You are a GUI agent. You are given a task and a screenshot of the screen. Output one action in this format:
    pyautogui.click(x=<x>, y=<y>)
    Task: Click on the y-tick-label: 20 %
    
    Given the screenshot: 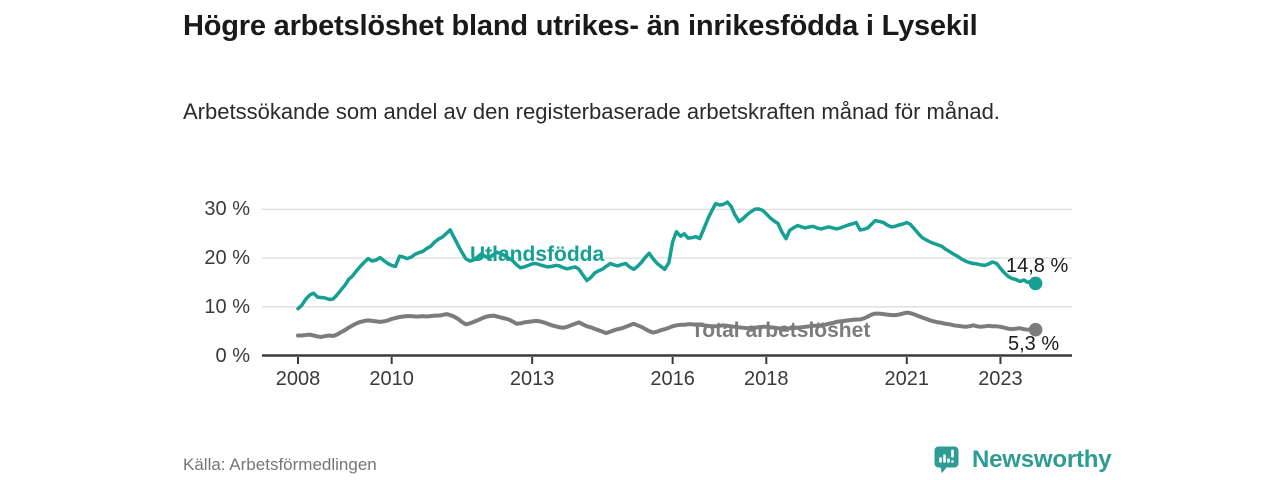 What is the action you would take?
    pyautogui.click(x=227, y=258)
    